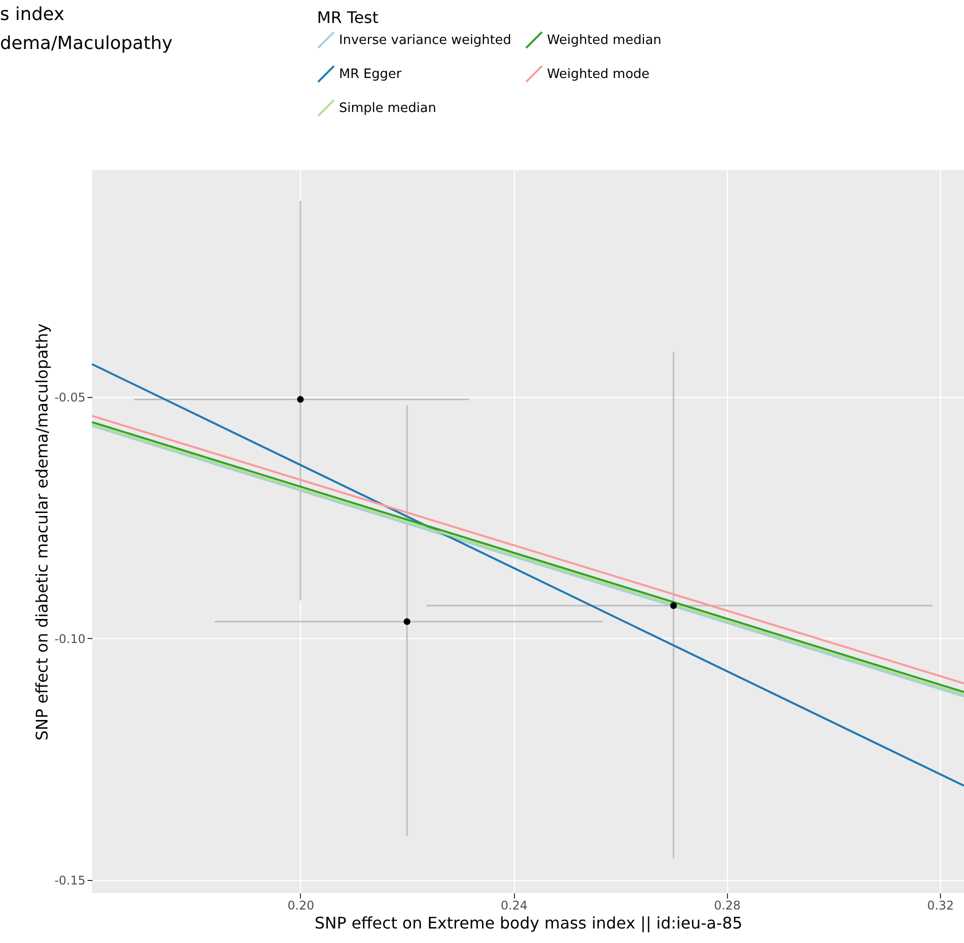  I want to click on text: s index, so click(32, 14).